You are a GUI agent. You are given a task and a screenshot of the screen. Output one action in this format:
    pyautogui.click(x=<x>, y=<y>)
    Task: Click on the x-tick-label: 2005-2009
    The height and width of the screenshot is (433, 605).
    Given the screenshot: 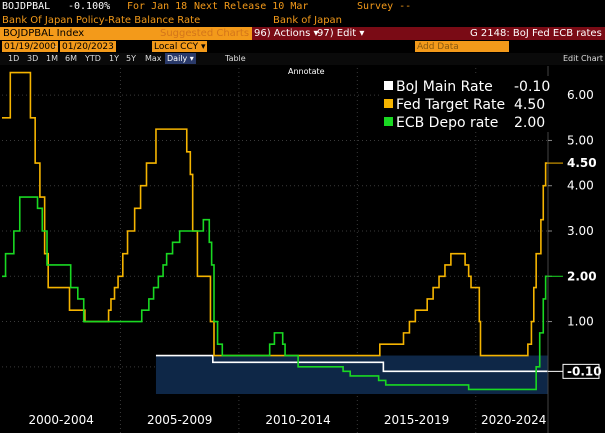 What is the action you would take?
    pyautogui.click(x=179, y=420)
    